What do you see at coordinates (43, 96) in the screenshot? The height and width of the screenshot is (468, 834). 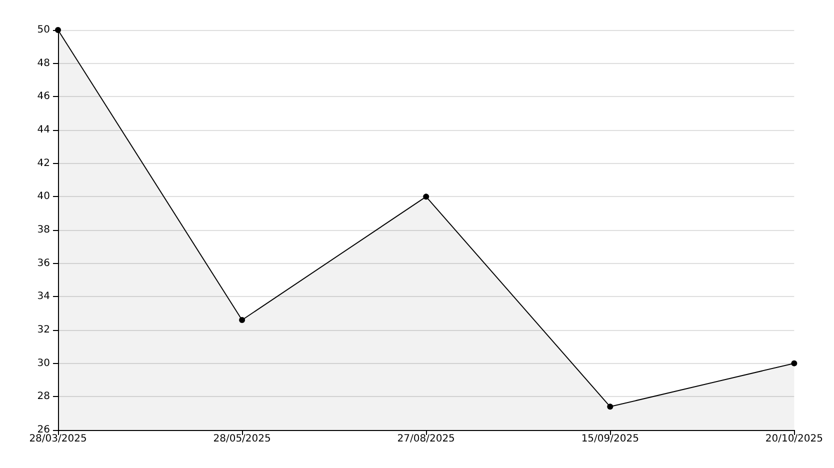 I see `y-tick-label: 46` at bounding box center [43, 96].